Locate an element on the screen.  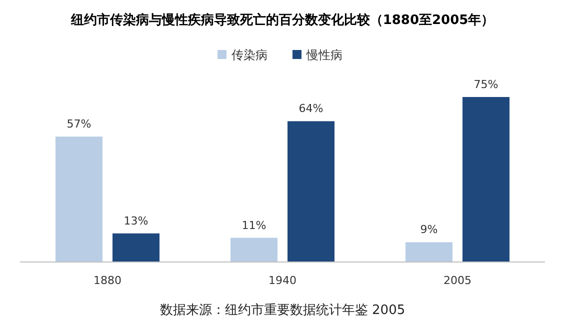
legend-label: 慢性病 is located at coordinates (324, 55).